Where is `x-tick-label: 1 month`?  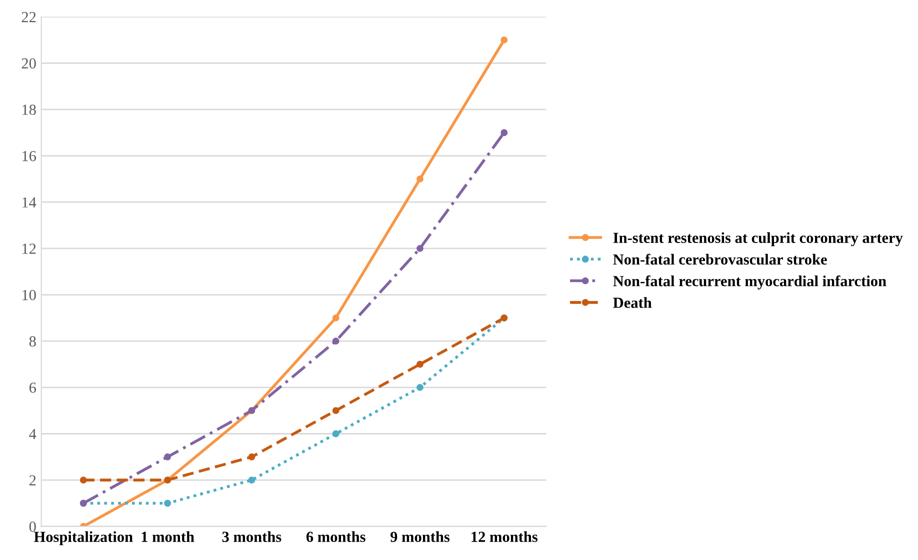 x-tick-label: 1 month is located at coordinates (168, 536).